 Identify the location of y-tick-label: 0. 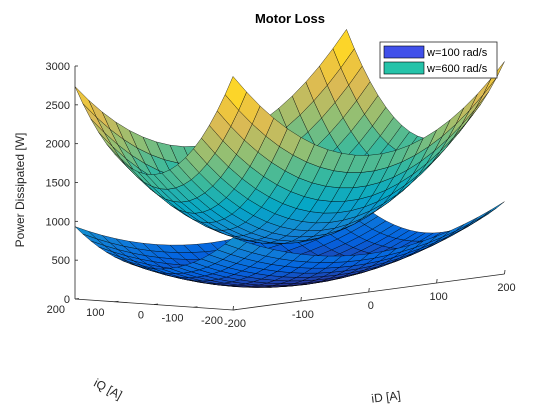
(141, 316).